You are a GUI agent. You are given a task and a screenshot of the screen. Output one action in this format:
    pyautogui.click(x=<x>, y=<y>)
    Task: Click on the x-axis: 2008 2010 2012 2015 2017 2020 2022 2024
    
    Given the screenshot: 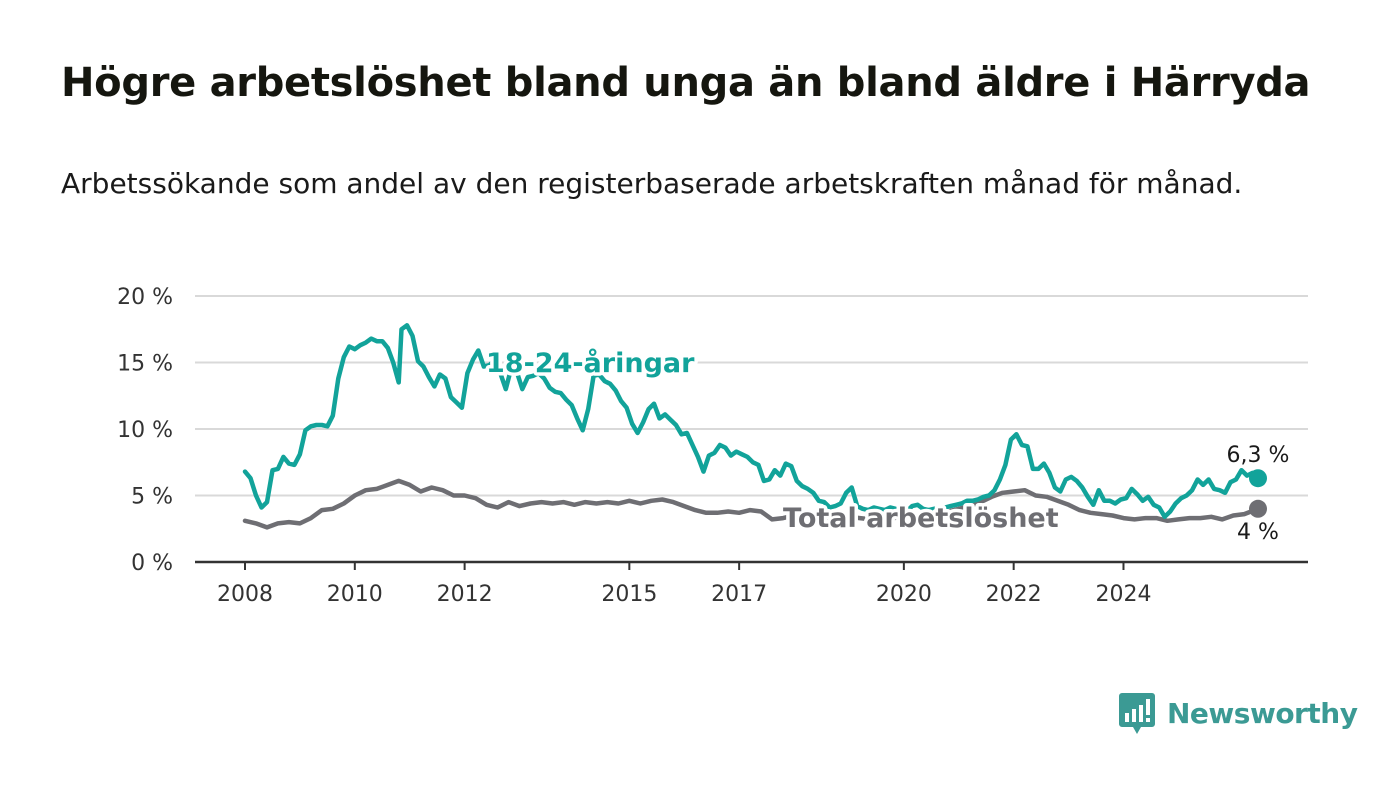 What is the action you would take?
    pyautogui.click(x=751, y=583)
    